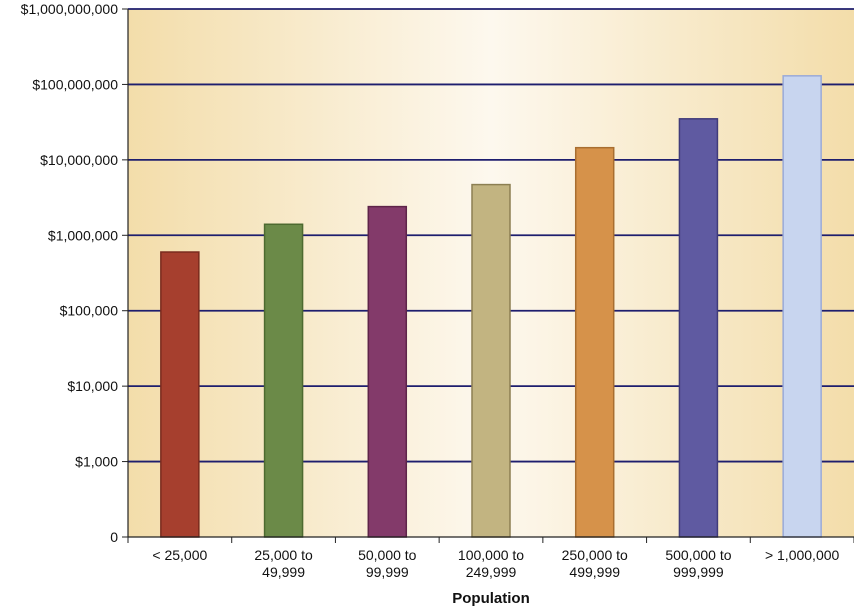 This screenshot has width=854, height=612. What do you see at coordinates (491, 598) in the screenshot?
I see `x-axis-title: Population` at bounding box center [491, 598].